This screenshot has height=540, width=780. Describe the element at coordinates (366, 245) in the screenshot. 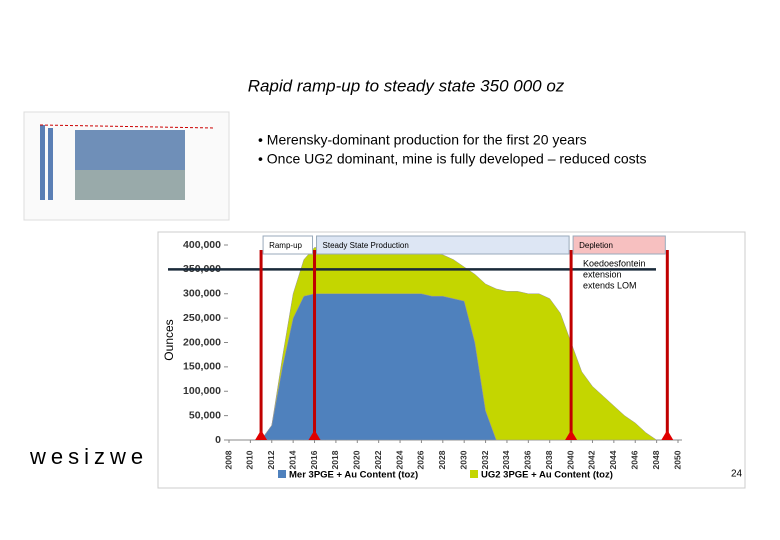

I see `phase-label: Steady State Production` at that location.